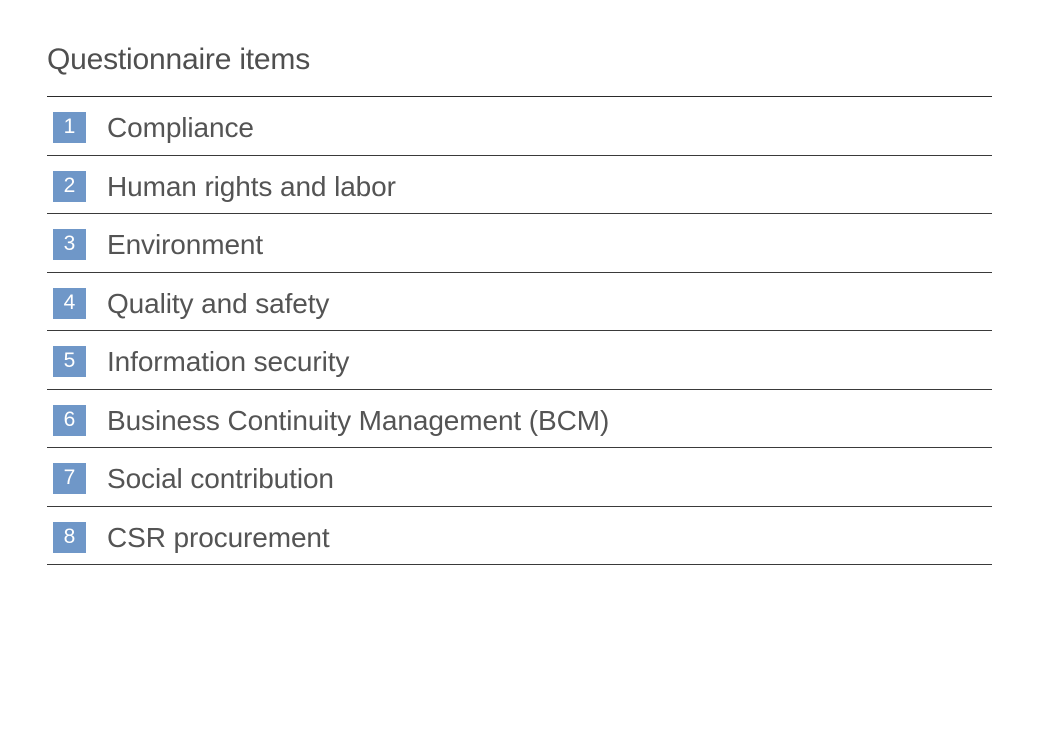  I want to click on item-number-badge: 4, so click(69, 303).